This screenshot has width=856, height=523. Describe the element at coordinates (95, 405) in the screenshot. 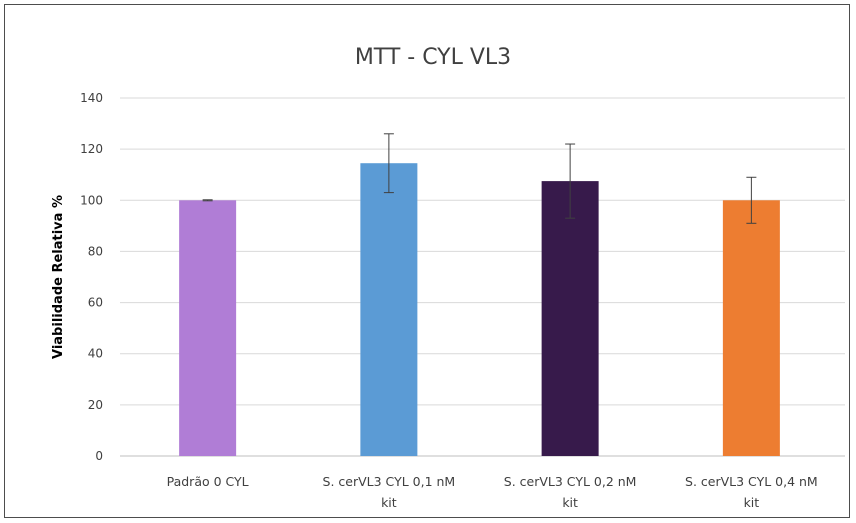

I see `y-tick-label: 20` at that location.